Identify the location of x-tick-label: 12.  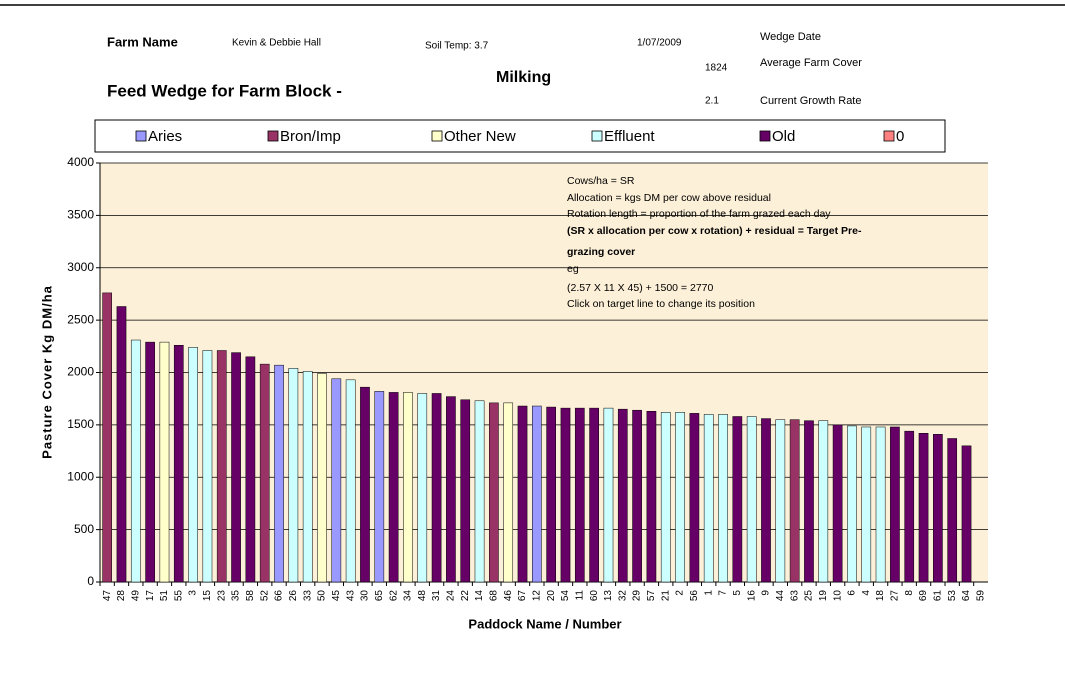
(536, 596).